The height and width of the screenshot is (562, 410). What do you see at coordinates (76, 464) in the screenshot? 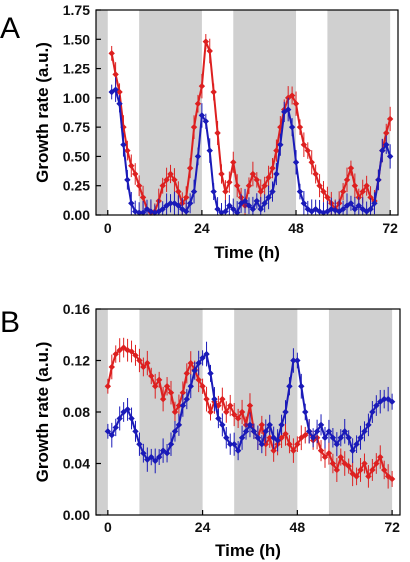
I see `y-tick-label: 0.04` at bounding box center [76, 464].